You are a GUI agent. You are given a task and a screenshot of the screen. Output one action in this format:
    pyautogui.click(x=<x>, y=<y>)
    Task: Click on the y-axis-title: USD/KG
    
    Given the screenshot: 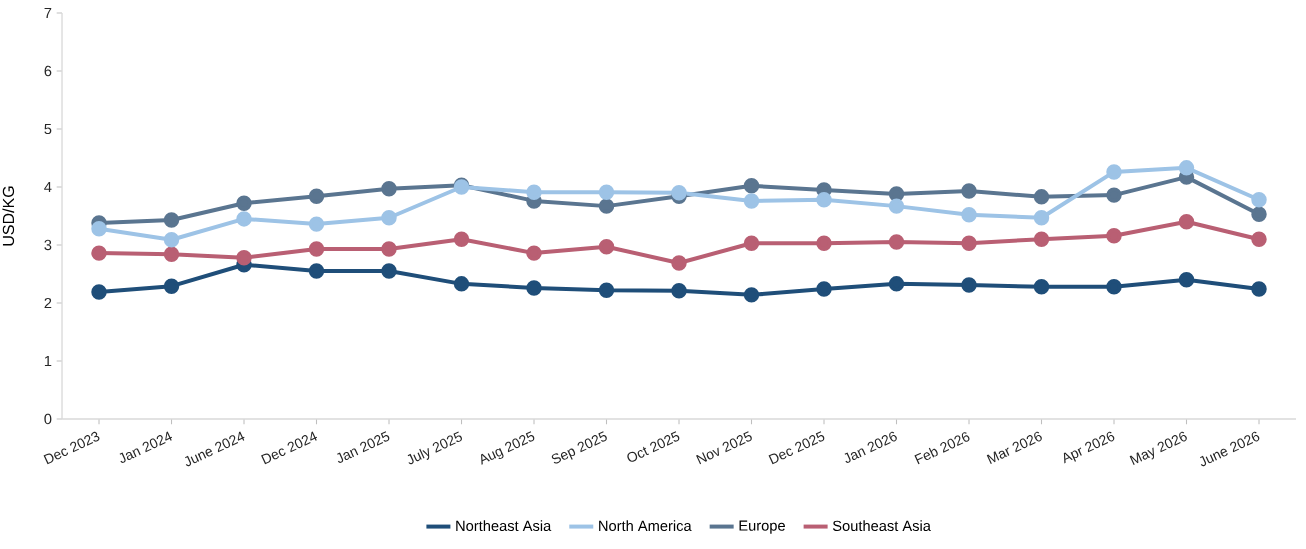 What is the action you would take?
    pyautogui.click(x=8, y=216)
    